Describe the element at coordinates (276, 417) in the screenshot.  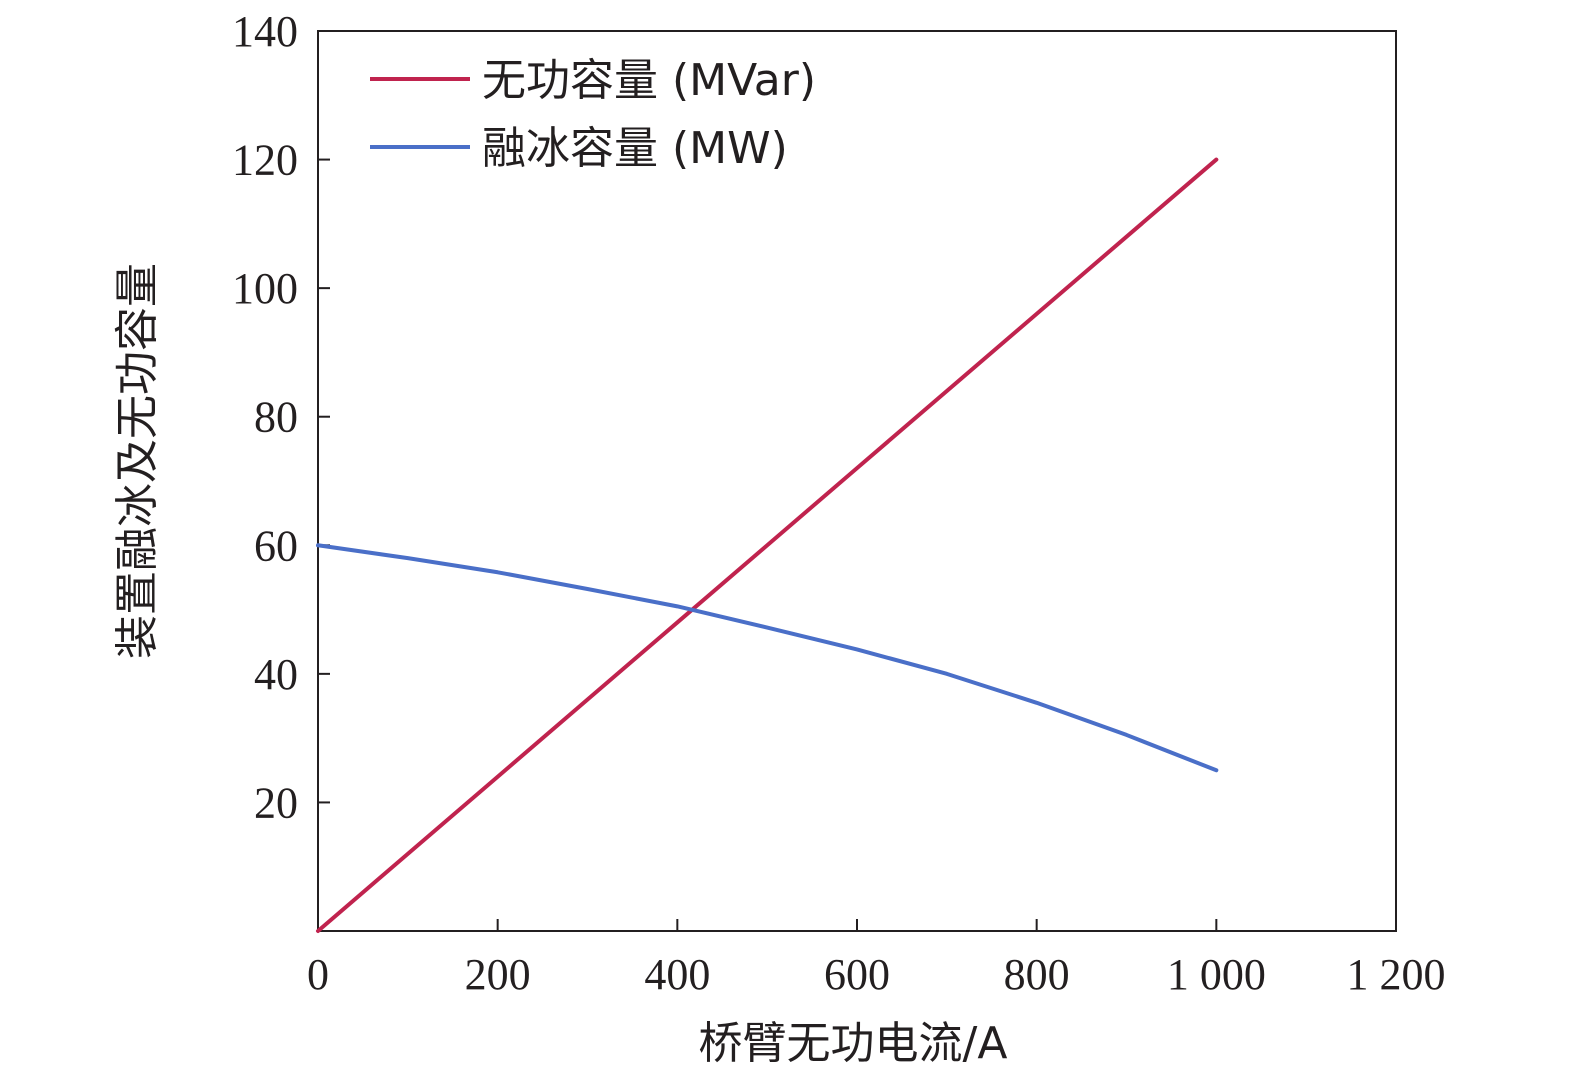
I see `y-tick-label: 80` at that location.